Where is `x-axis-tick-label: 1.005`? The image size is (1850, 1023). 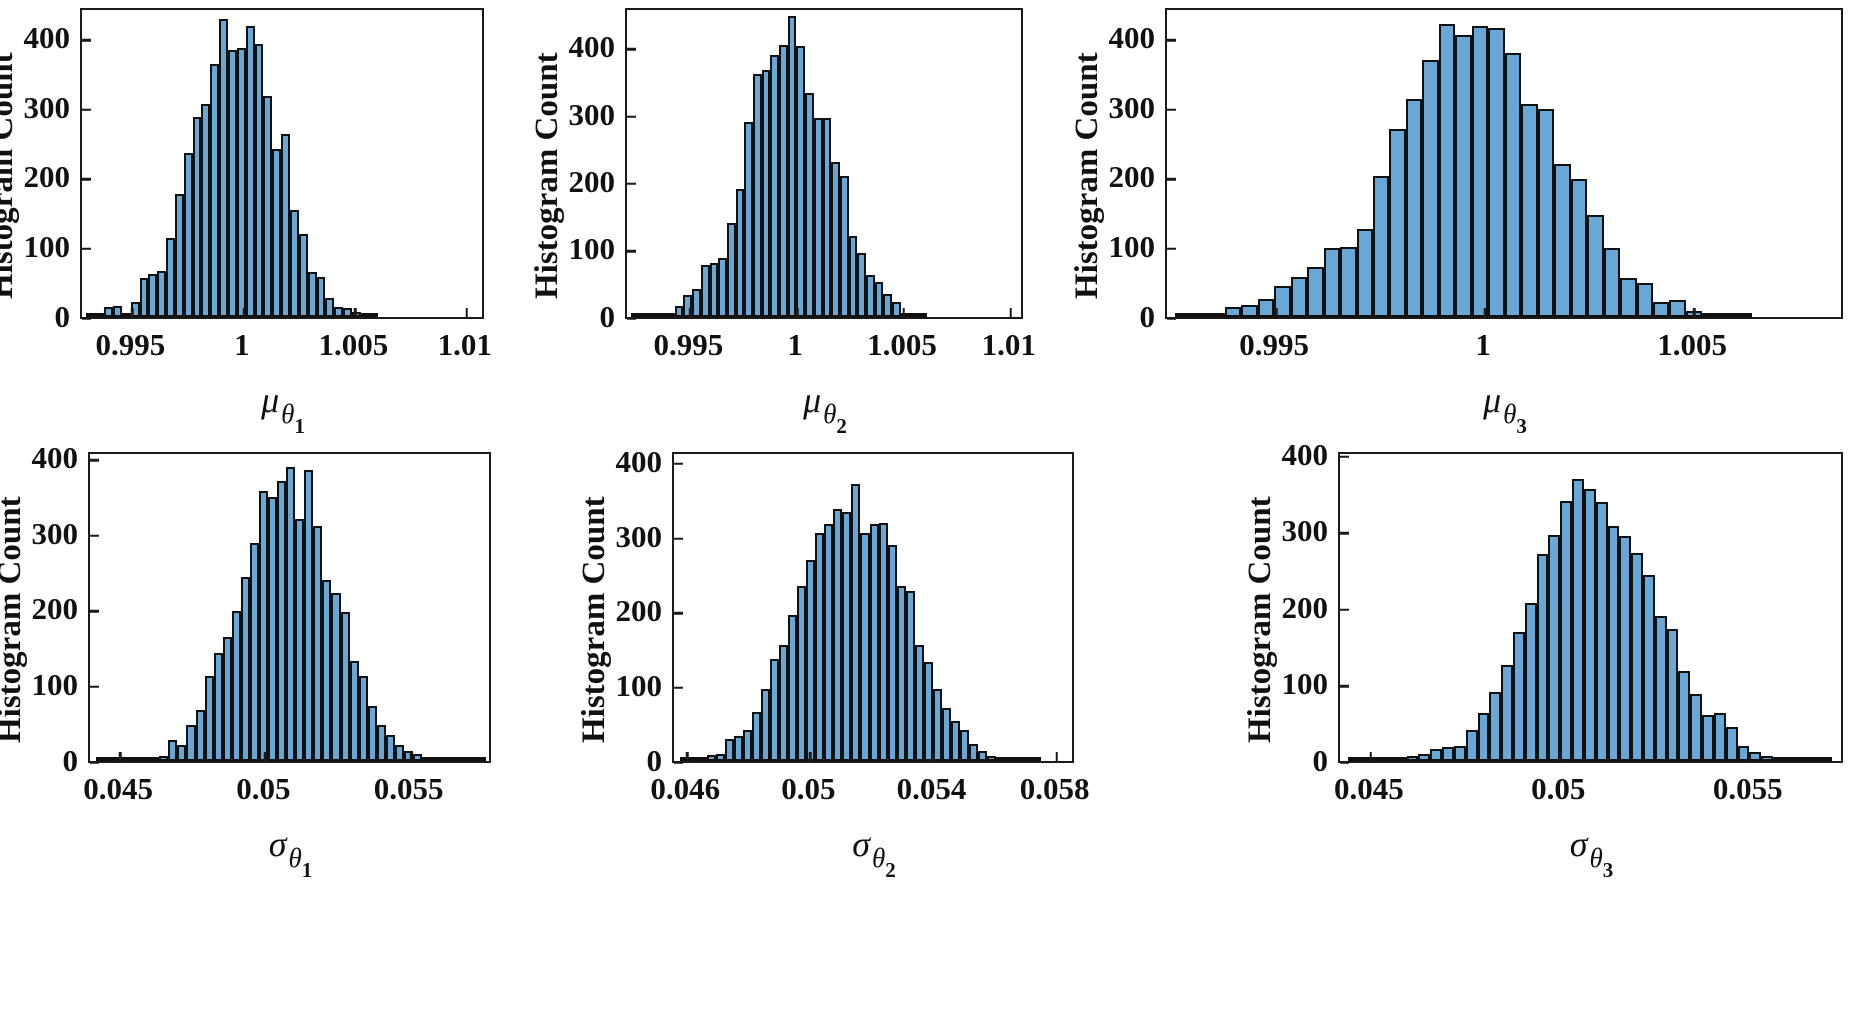 x-axis-tick-label: 1.005 is located at coordinates (902, 344).